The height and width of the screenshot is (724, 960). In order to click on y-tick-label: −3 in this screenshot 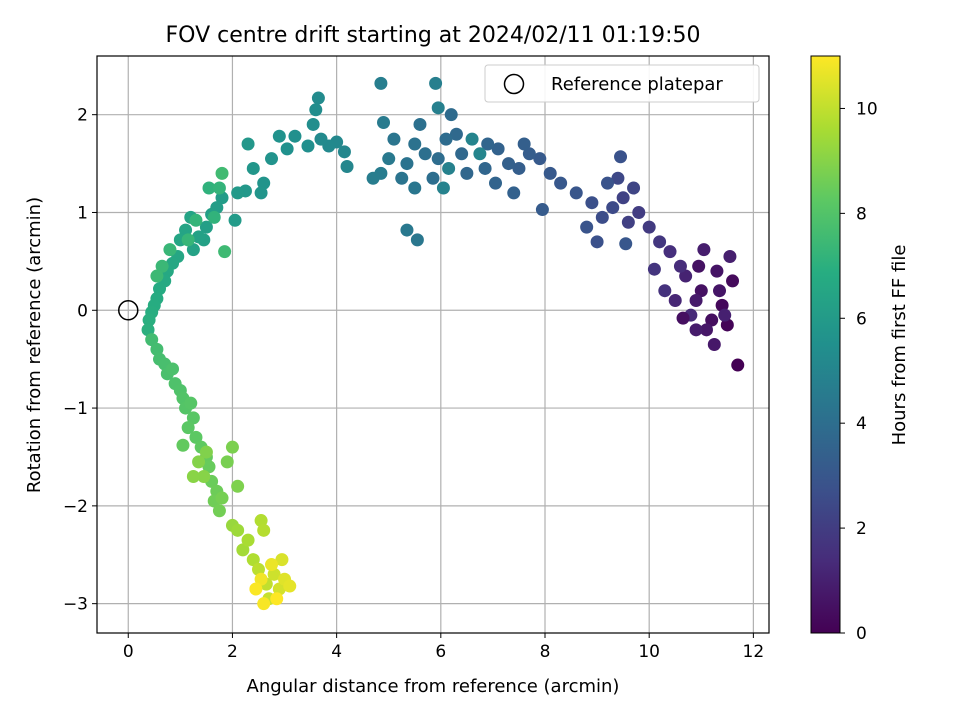, I will do `click(75, 605)`.